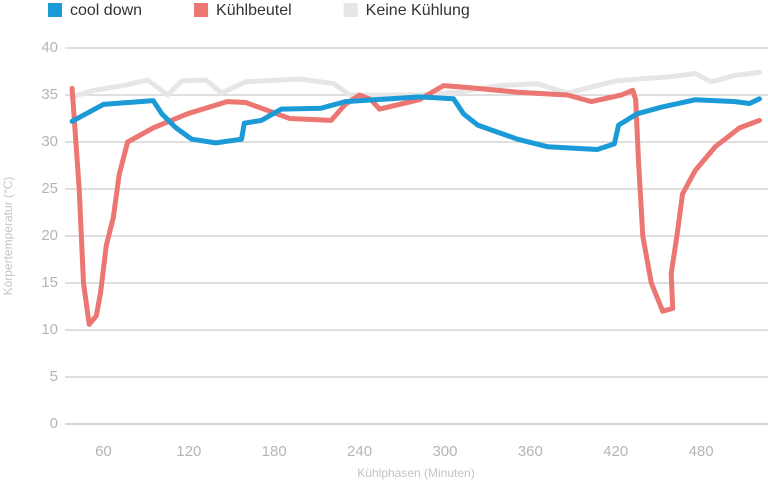  What do you see at coordinates (254, 10) in the screenshot?
I see `legend-label: Kühlbeutel` at bounding box center [254, 10].